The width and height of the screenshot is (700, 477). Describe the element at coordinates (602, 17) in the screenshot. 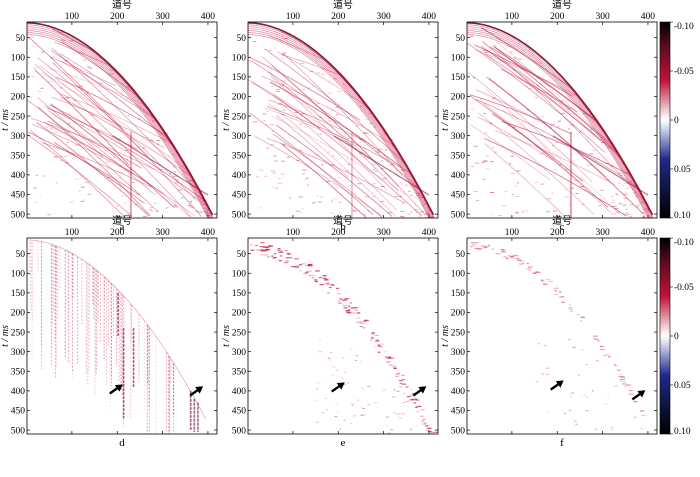

I see `x-tick-label: 300` at that location.